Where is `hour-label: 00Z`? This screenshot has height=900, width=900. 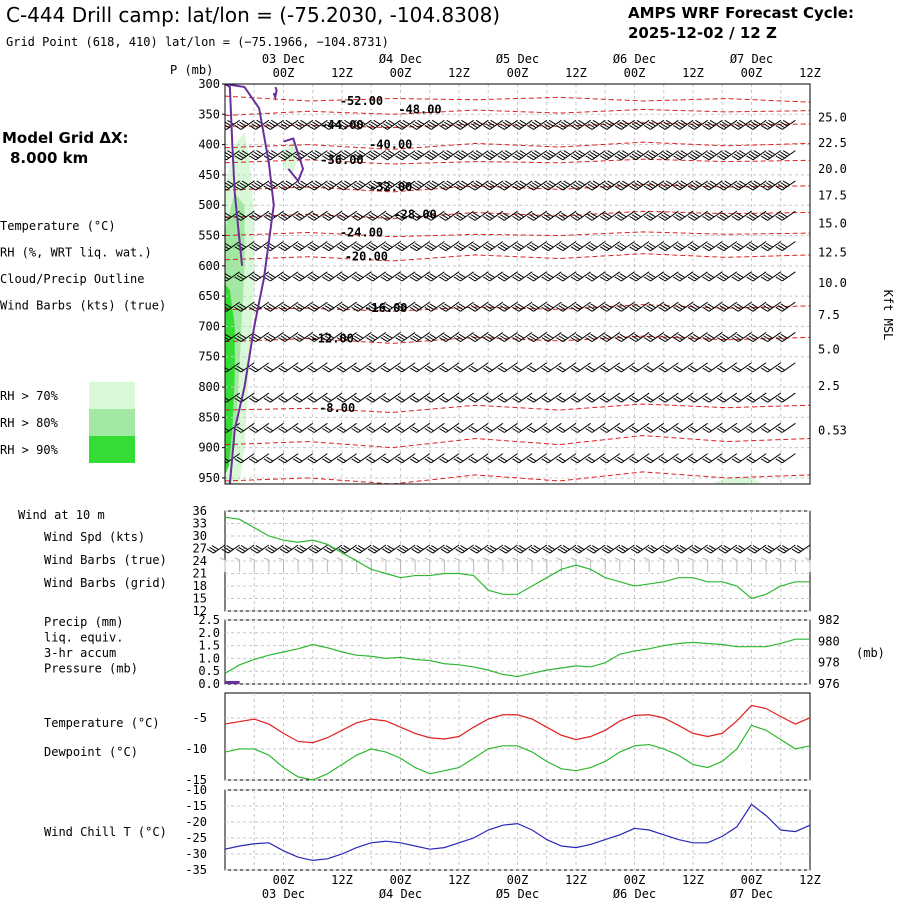
hour-label: 00Z is located at coordinates (518, 880).